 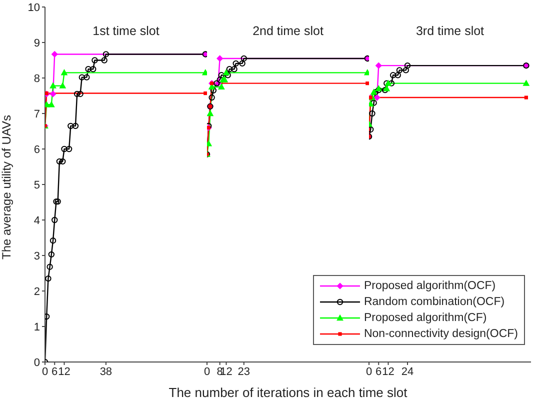 What do you see at coordinates (288, 31) in the screenshot?
I see `text: 2nd time slot` at bounding box center [288, 31].